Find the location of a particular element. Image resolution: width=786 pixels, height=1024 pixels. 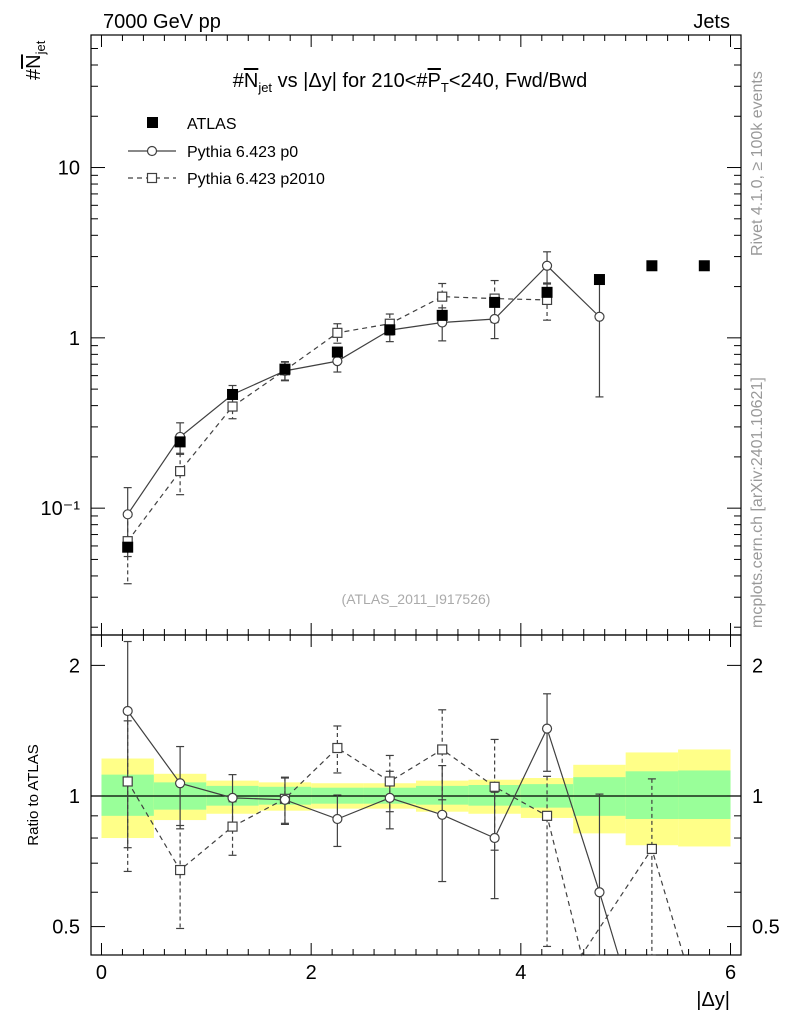

band-inner is located at coordinates (704, 795).